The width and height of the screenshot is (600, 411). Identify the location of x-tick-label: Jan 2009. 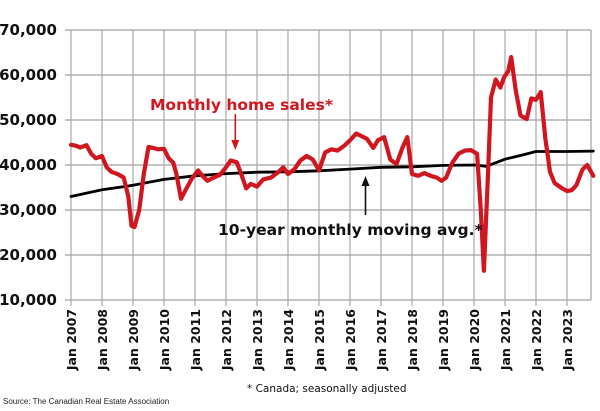
(133, 340).